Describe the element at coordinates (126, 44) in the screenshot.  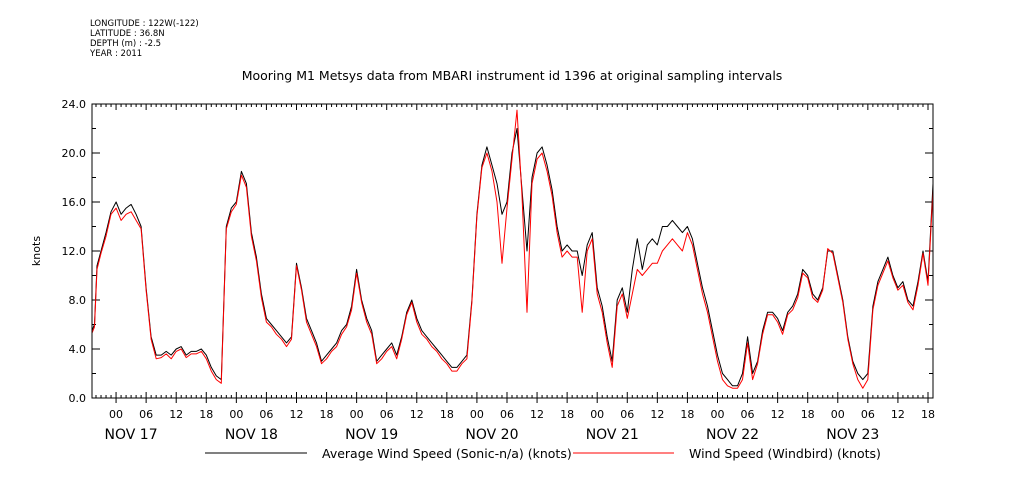
I see `depth-text: DEPTH (m) : -2.5` at that location.